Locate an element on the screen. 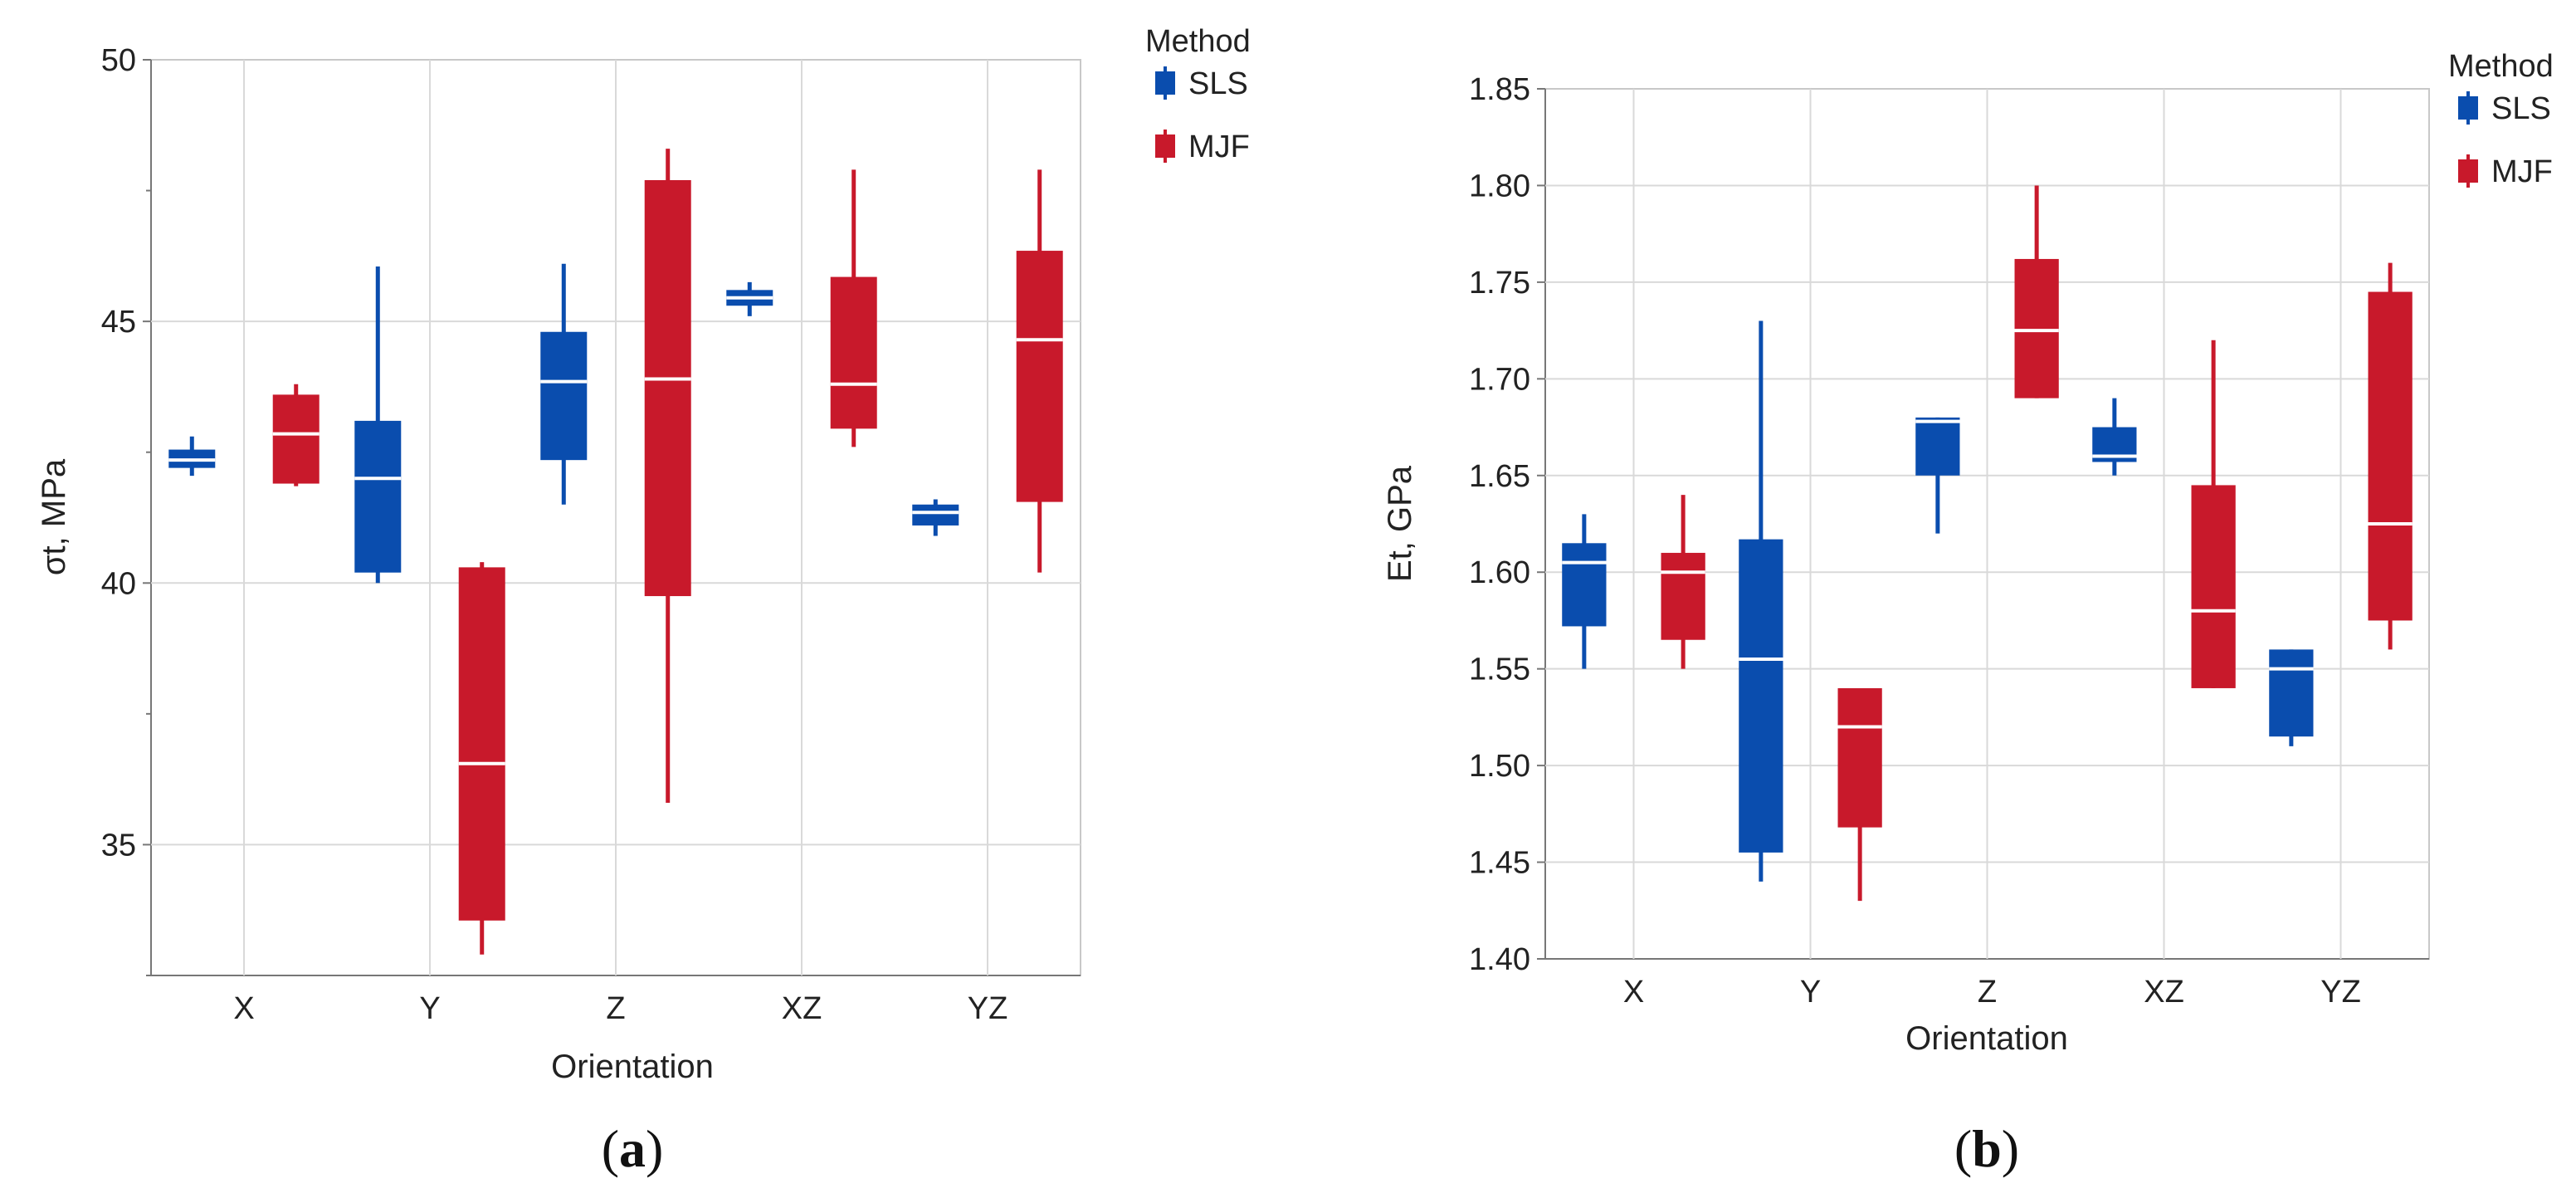  y-axis-title-b: Et, GPa is located at coordinates (1400, 524).